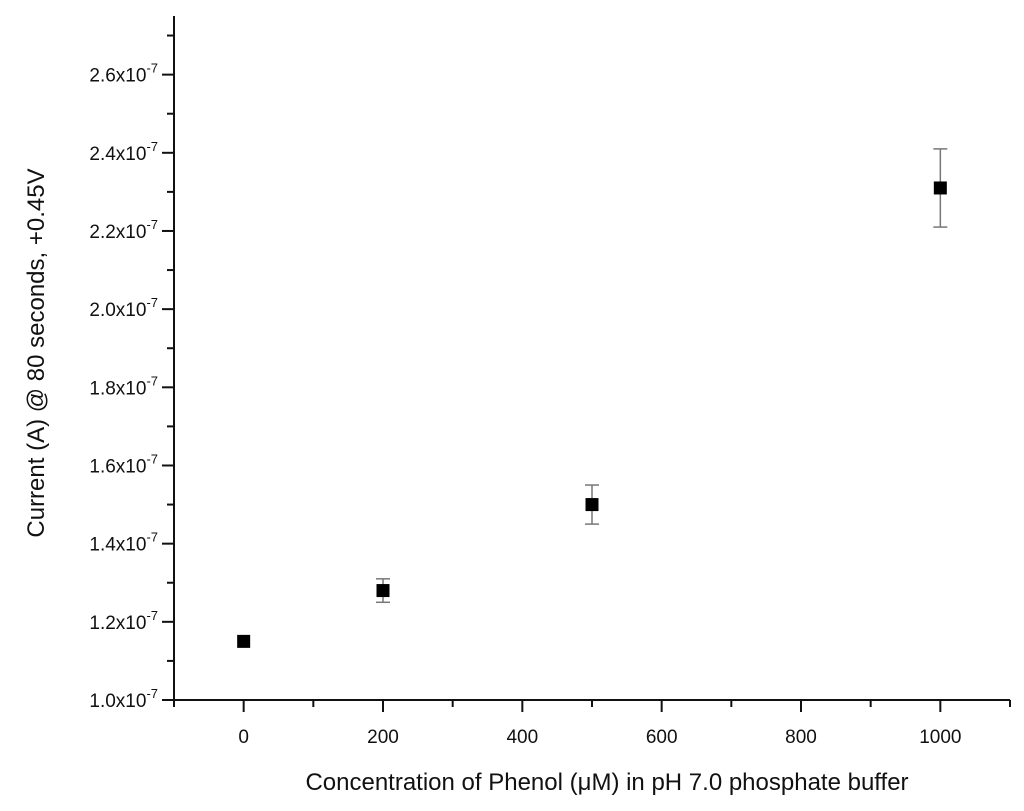 The width and height of the screenshot is (1024, 811). What do you see at coordinates (243, 737) in the screenshot?
I see `x-tick-label: 0` at bounding box center [243, 737].